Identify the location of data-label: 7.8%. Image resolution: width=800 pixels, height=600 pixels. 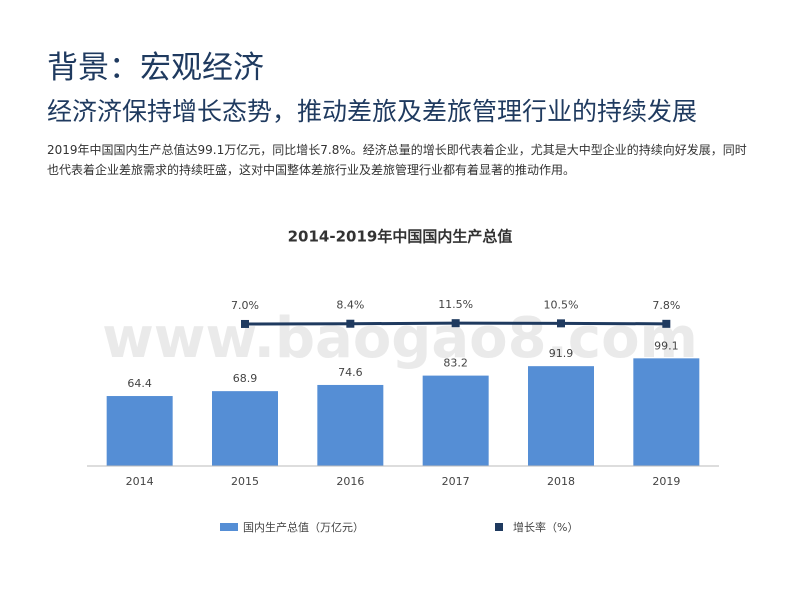
(666, 305).